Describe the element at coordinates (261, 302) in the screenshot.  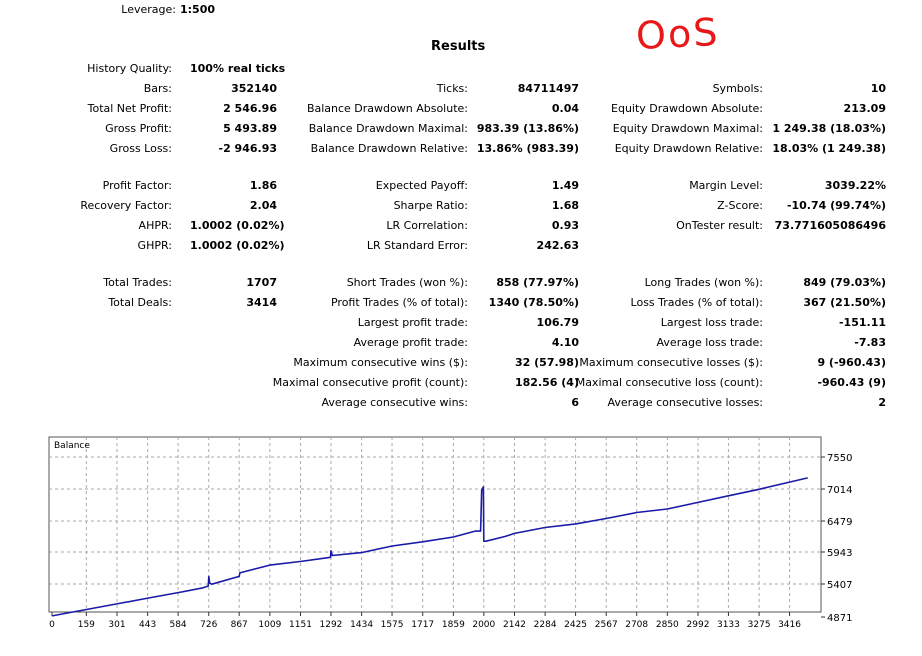
I see `col1-value-10: 3414` at that location.